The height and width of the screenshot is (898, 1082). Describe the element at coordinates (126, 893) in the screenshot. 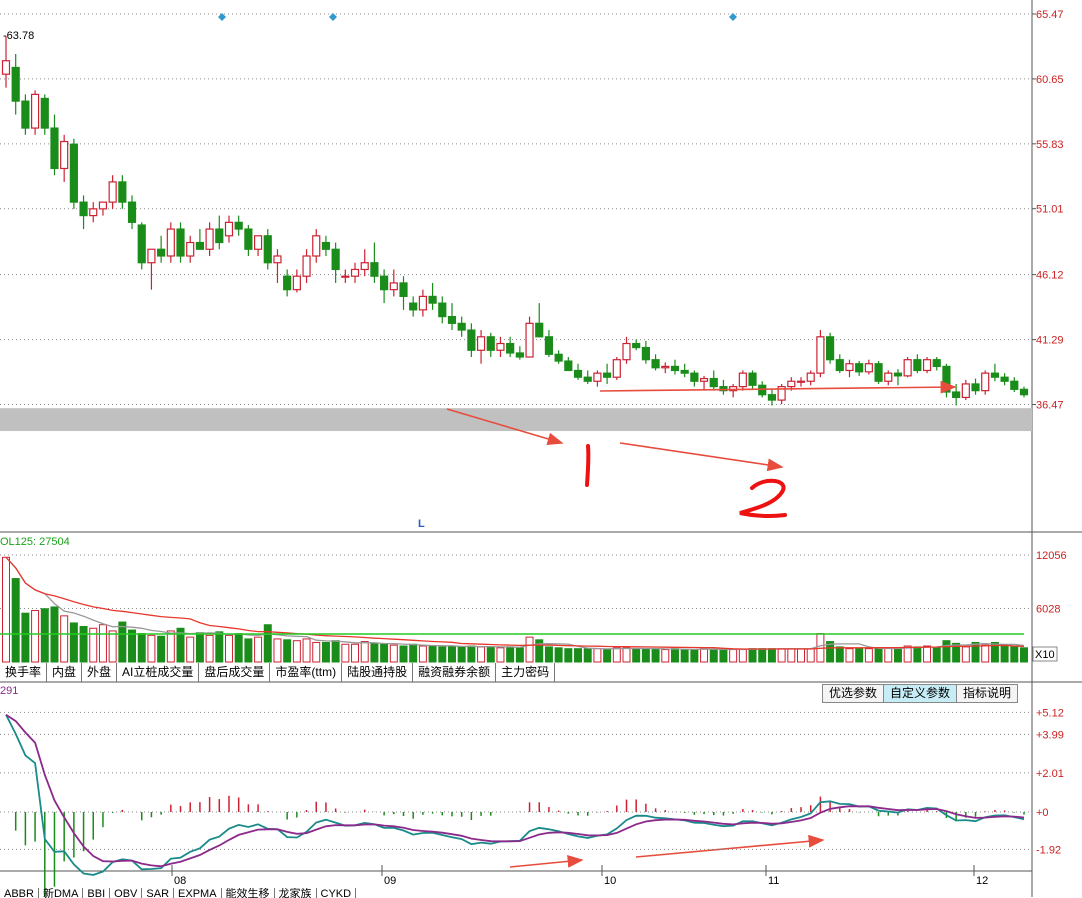

I see `btab-obv: OBV` at that location.